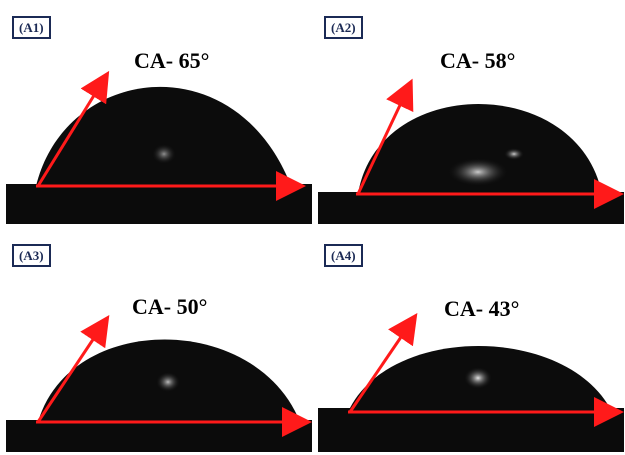 The height and width of the screenshot is (455, 625). What do you see at coordinates (31, 255) in the screenshot?
I see `panel-label: (A3)` at bounding box center [31, 255].